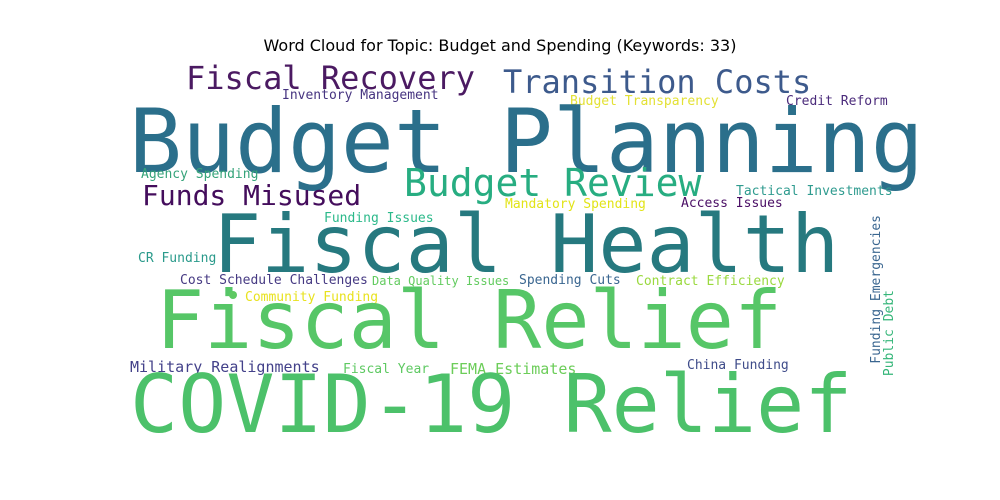 This screenshot has height=500, width=1000. What do you see at coordinates (177, 258) in the screenshot?
I see `word: CR Funding` at bounding box center [177, 258].